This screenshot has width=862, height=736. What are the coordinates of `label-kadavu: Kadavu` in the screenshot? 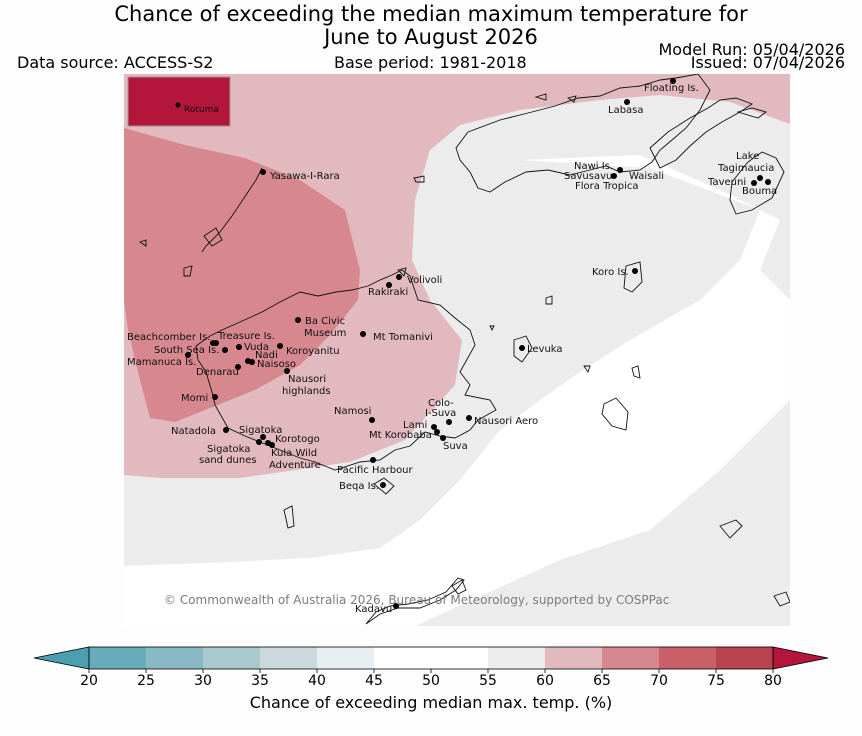 It's located at (373, 609).